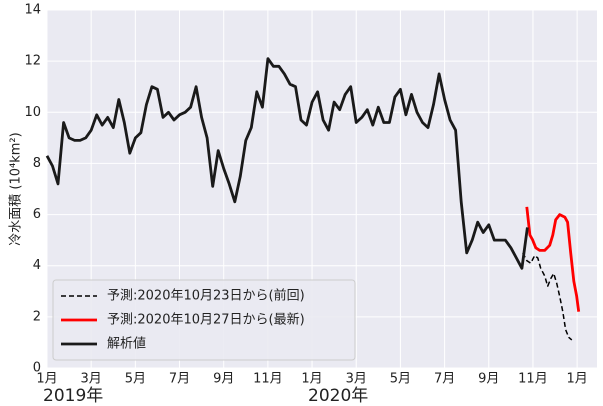 This screenshot has height=406, width=603. I want to click on legend-box, so click(204, 320).